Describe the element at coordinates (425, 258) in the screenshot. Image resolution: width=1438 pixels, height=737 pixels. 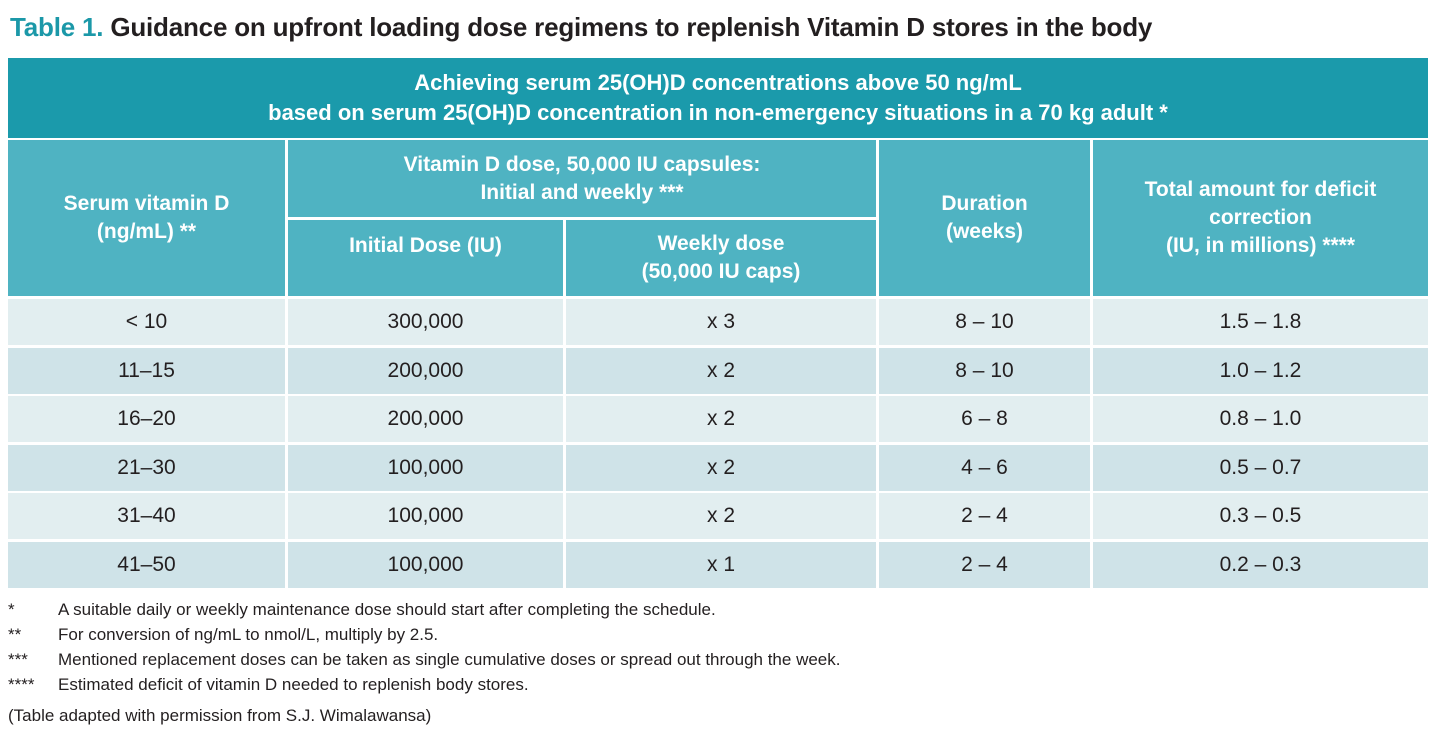
I see `header-initial-dose: Initial Dose (IU)` at that location.